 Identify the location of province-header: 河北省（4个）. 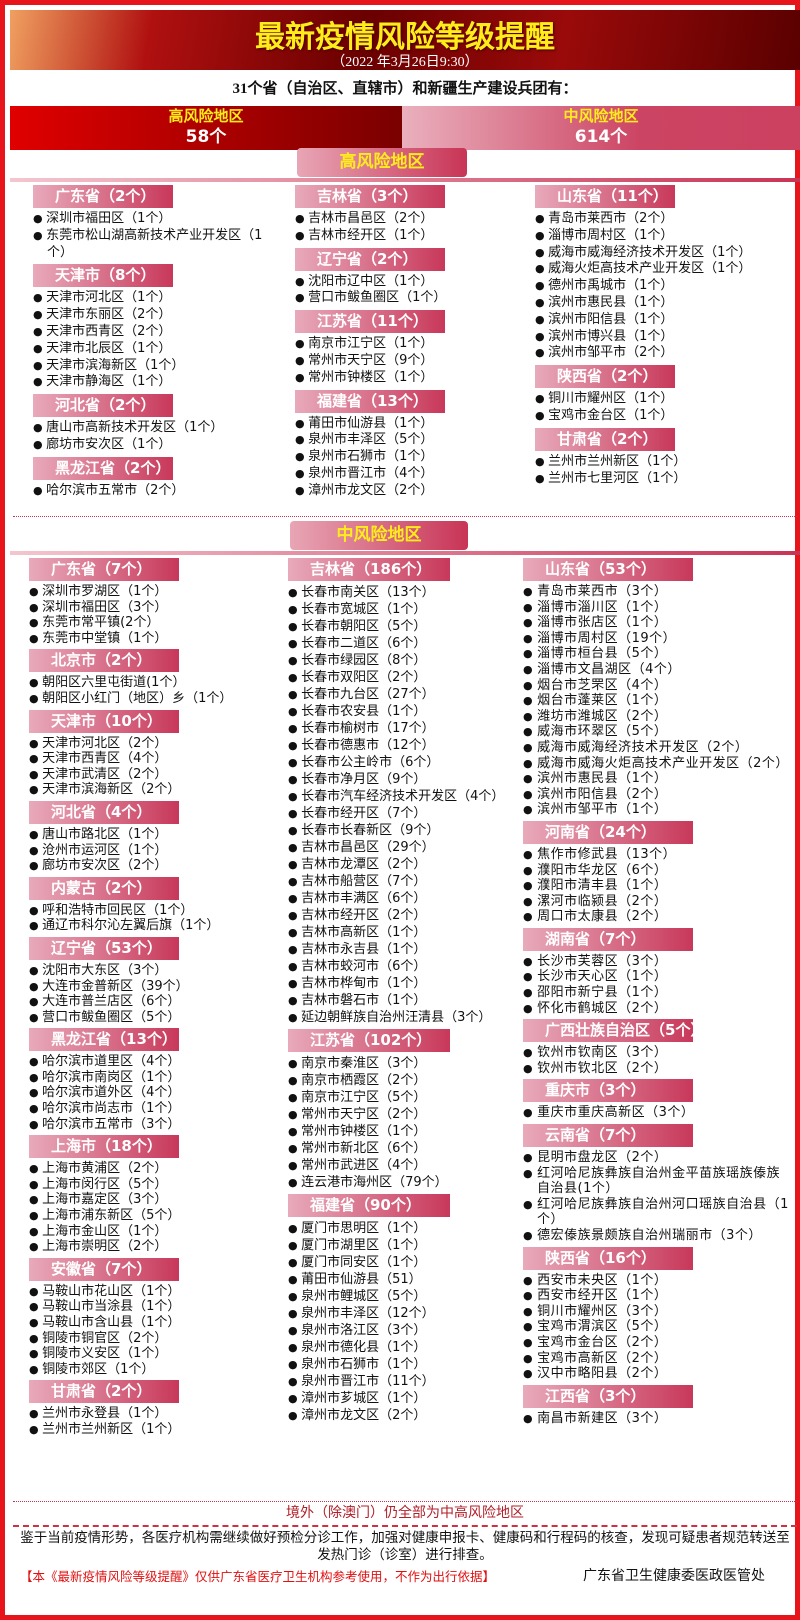
(104, 812).